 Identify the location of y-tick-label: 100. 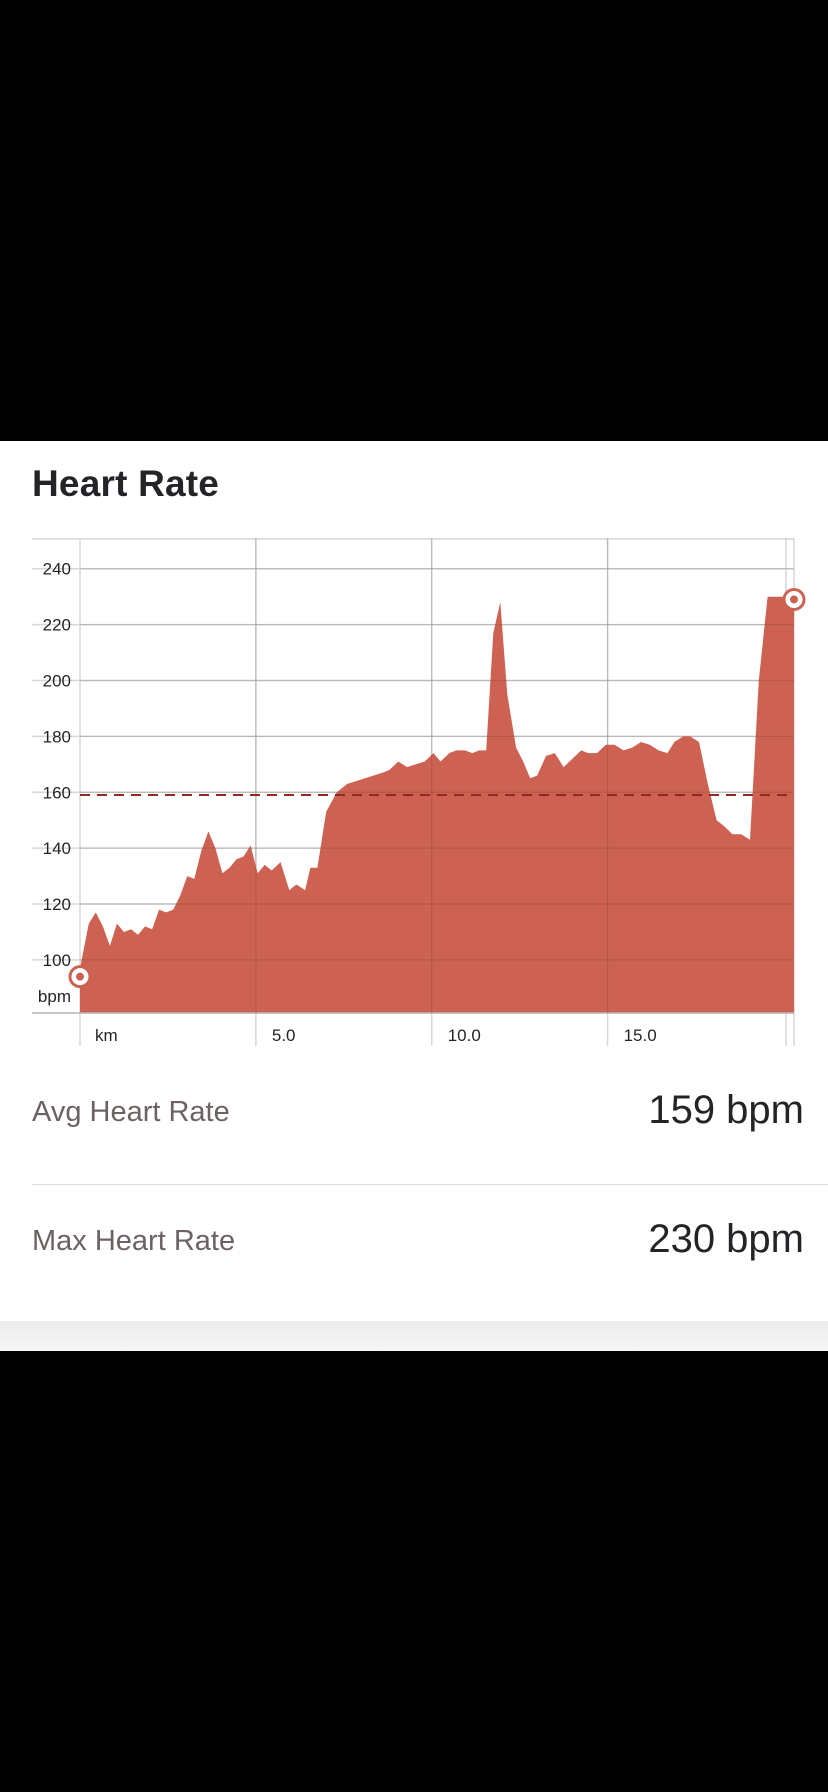
(57, 960).